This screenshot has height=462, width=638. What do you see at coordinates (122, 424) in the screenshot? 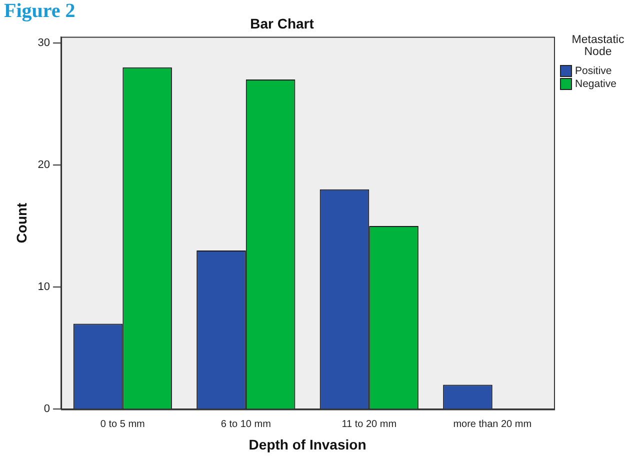
I see `x-tick-label: 0 to 5 mm` at bounding box center [122, 424].